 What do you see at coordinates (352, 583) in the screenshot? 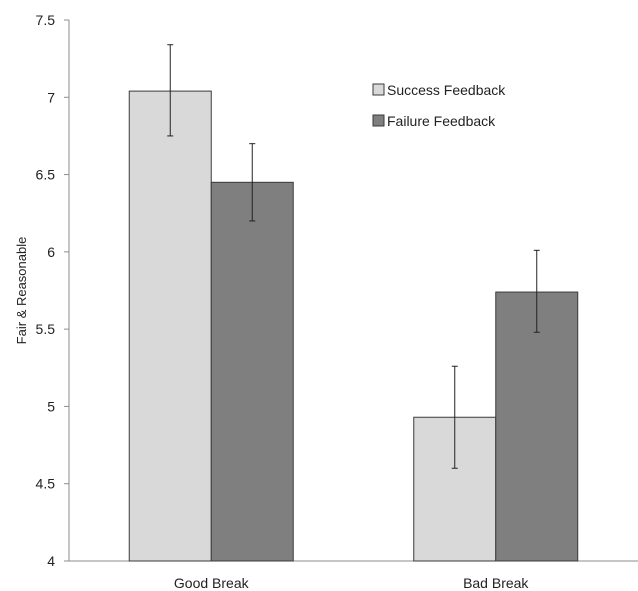
I see `category-labels: Good Break Bad Break` at bounding box center [352, 583].